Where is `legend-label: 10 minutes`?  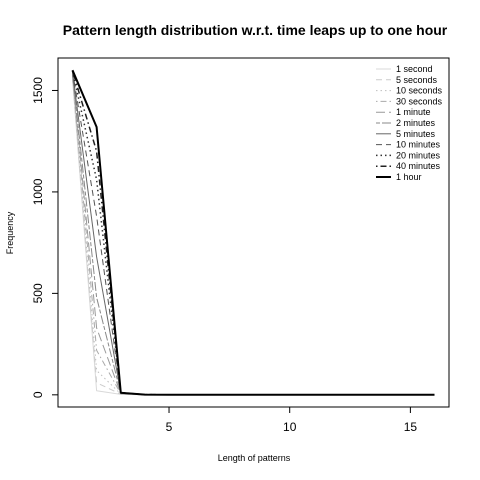
legend-label: 10 minutes is located at coordinates (418, 145).